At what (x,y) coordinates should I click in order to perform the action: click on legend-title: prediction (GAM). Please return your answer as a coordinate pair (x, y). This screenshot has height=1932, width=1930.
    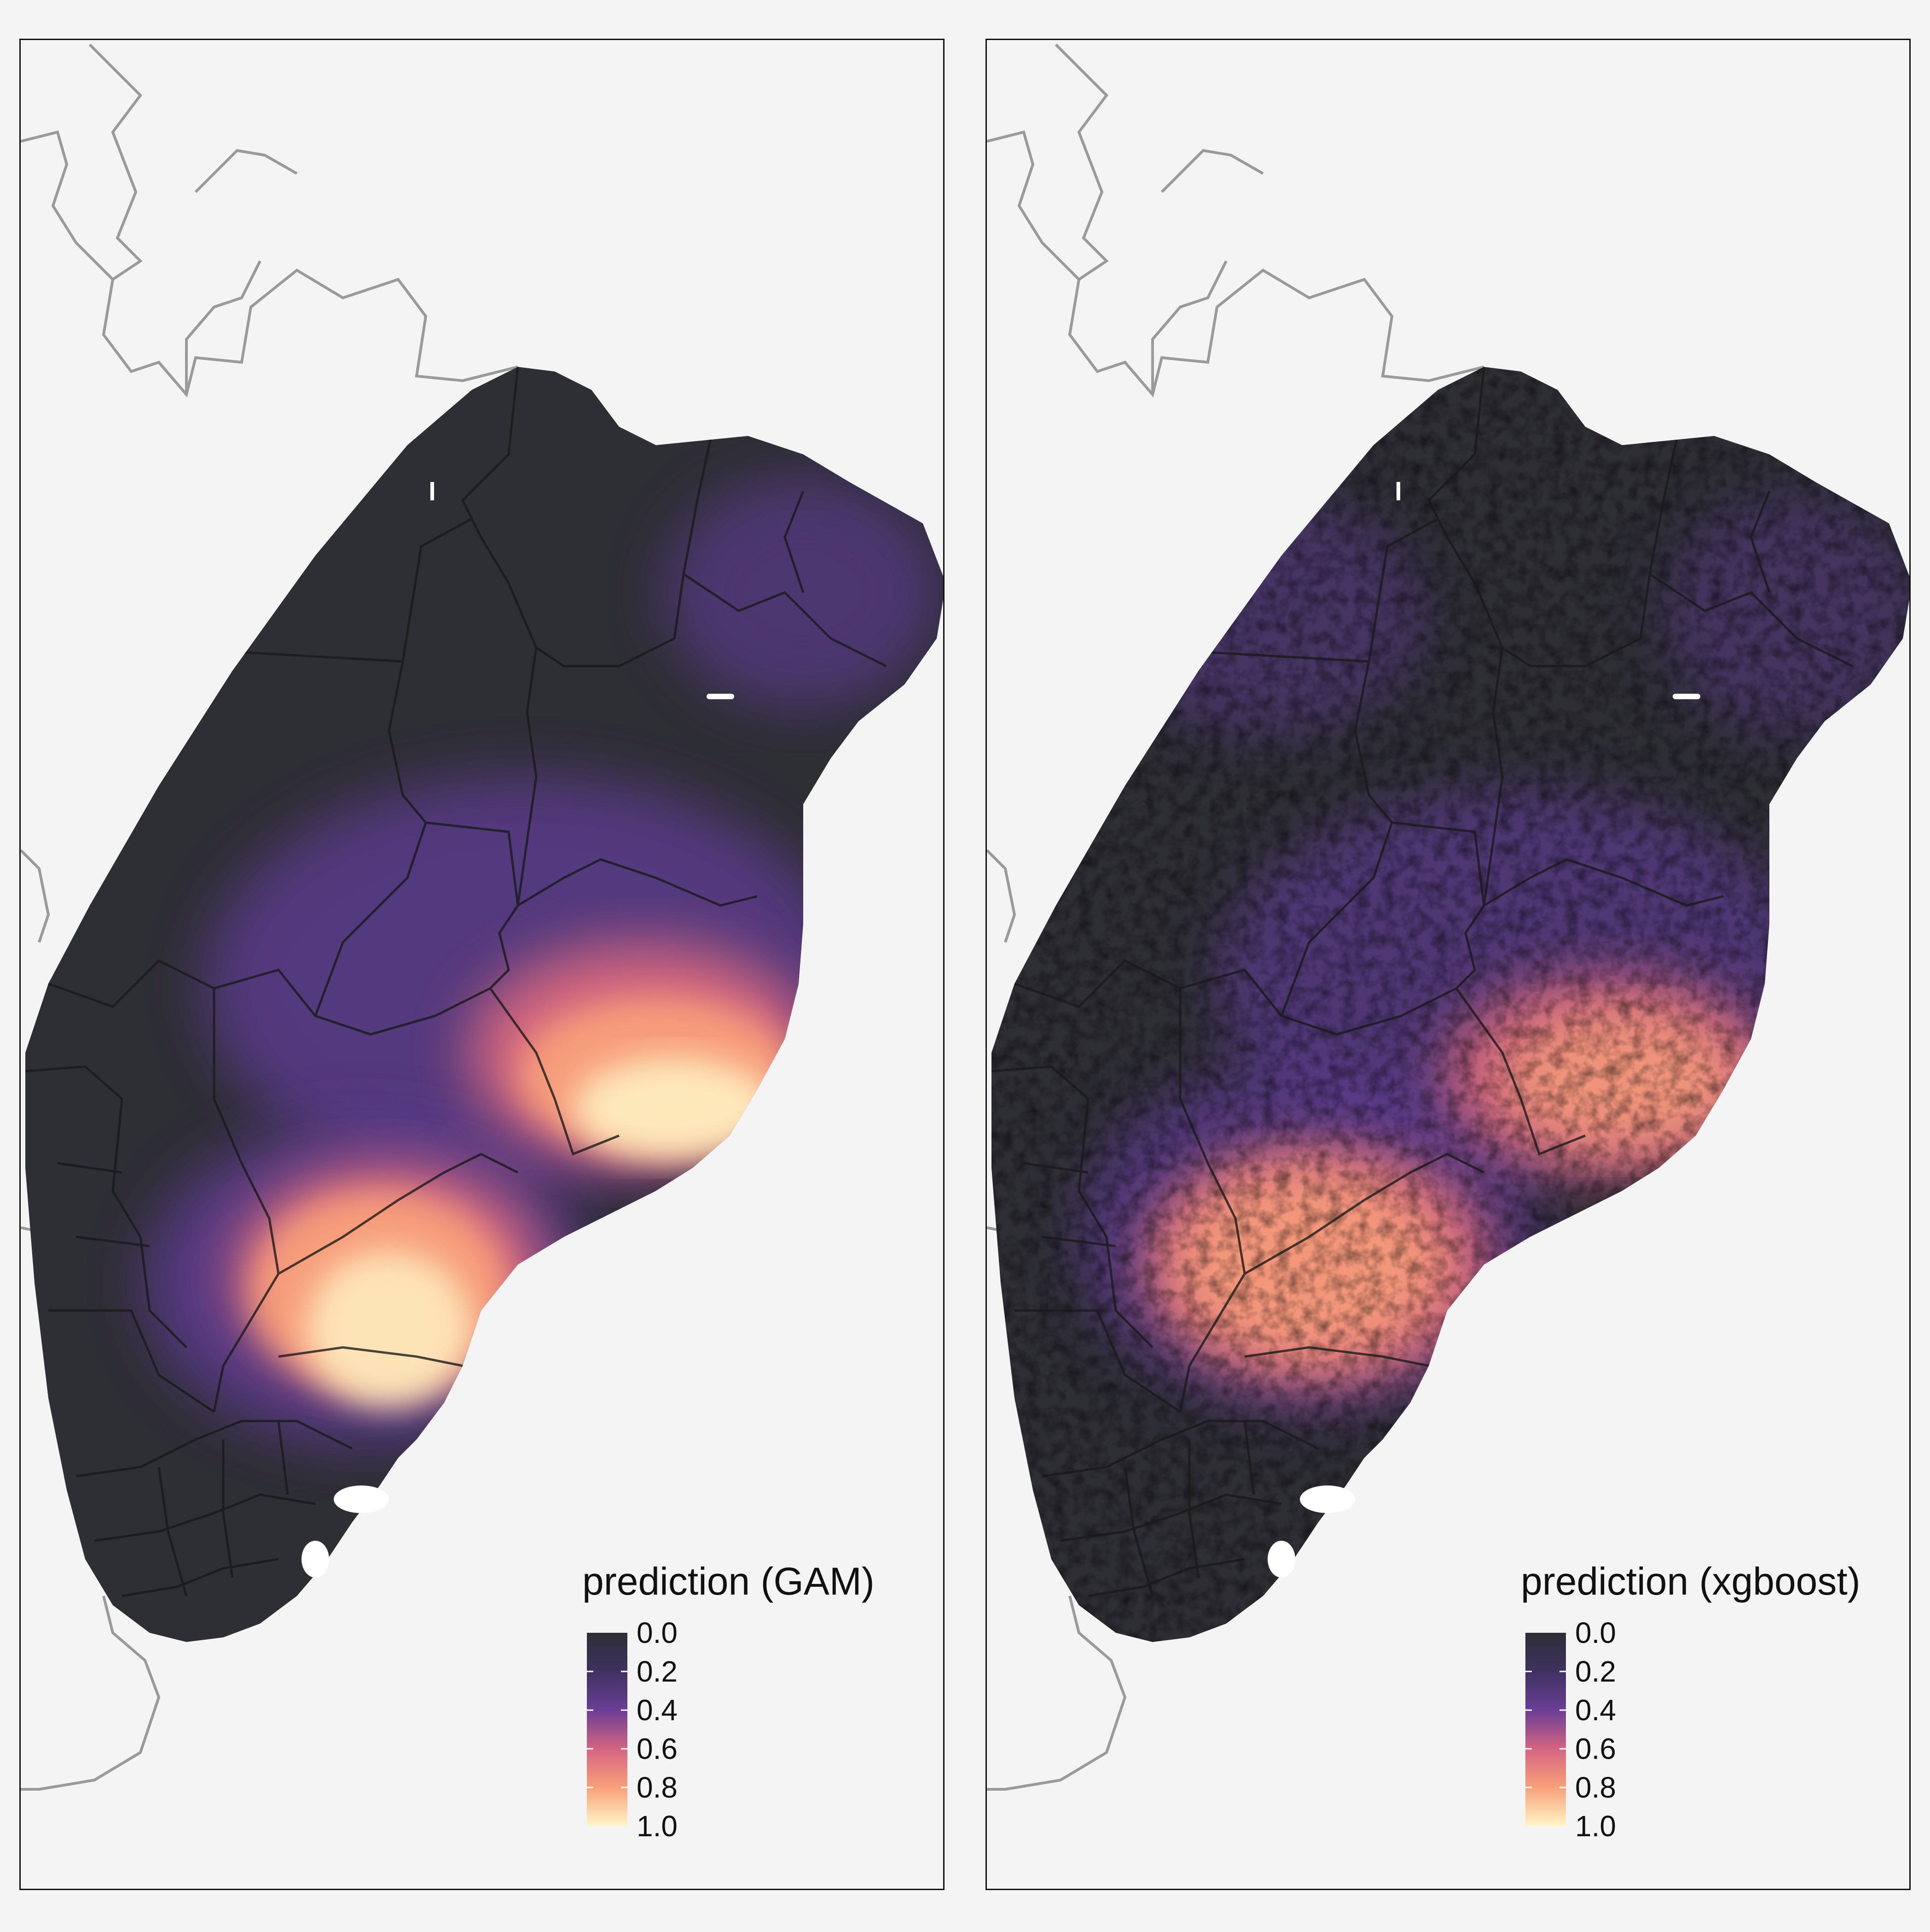
    Looking at the image, I should click on (728, 1581).